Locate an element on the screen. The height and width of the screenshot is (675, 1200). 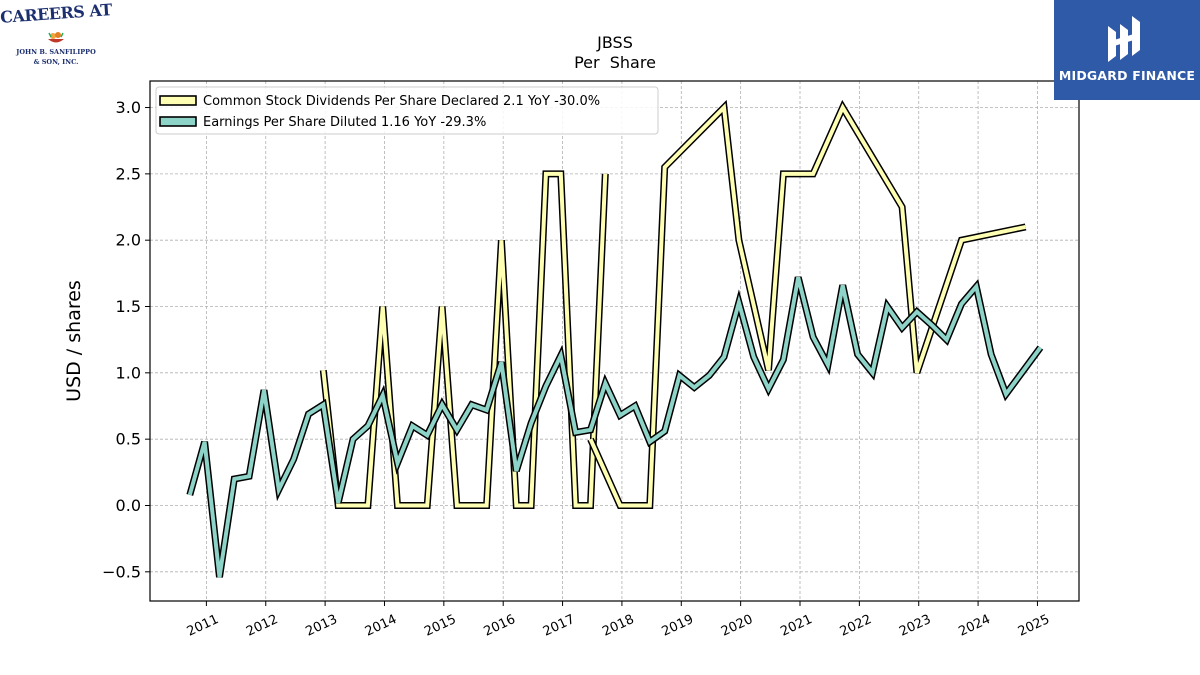
chart-subtitle: Per Share is located at coordinates (615, 62).